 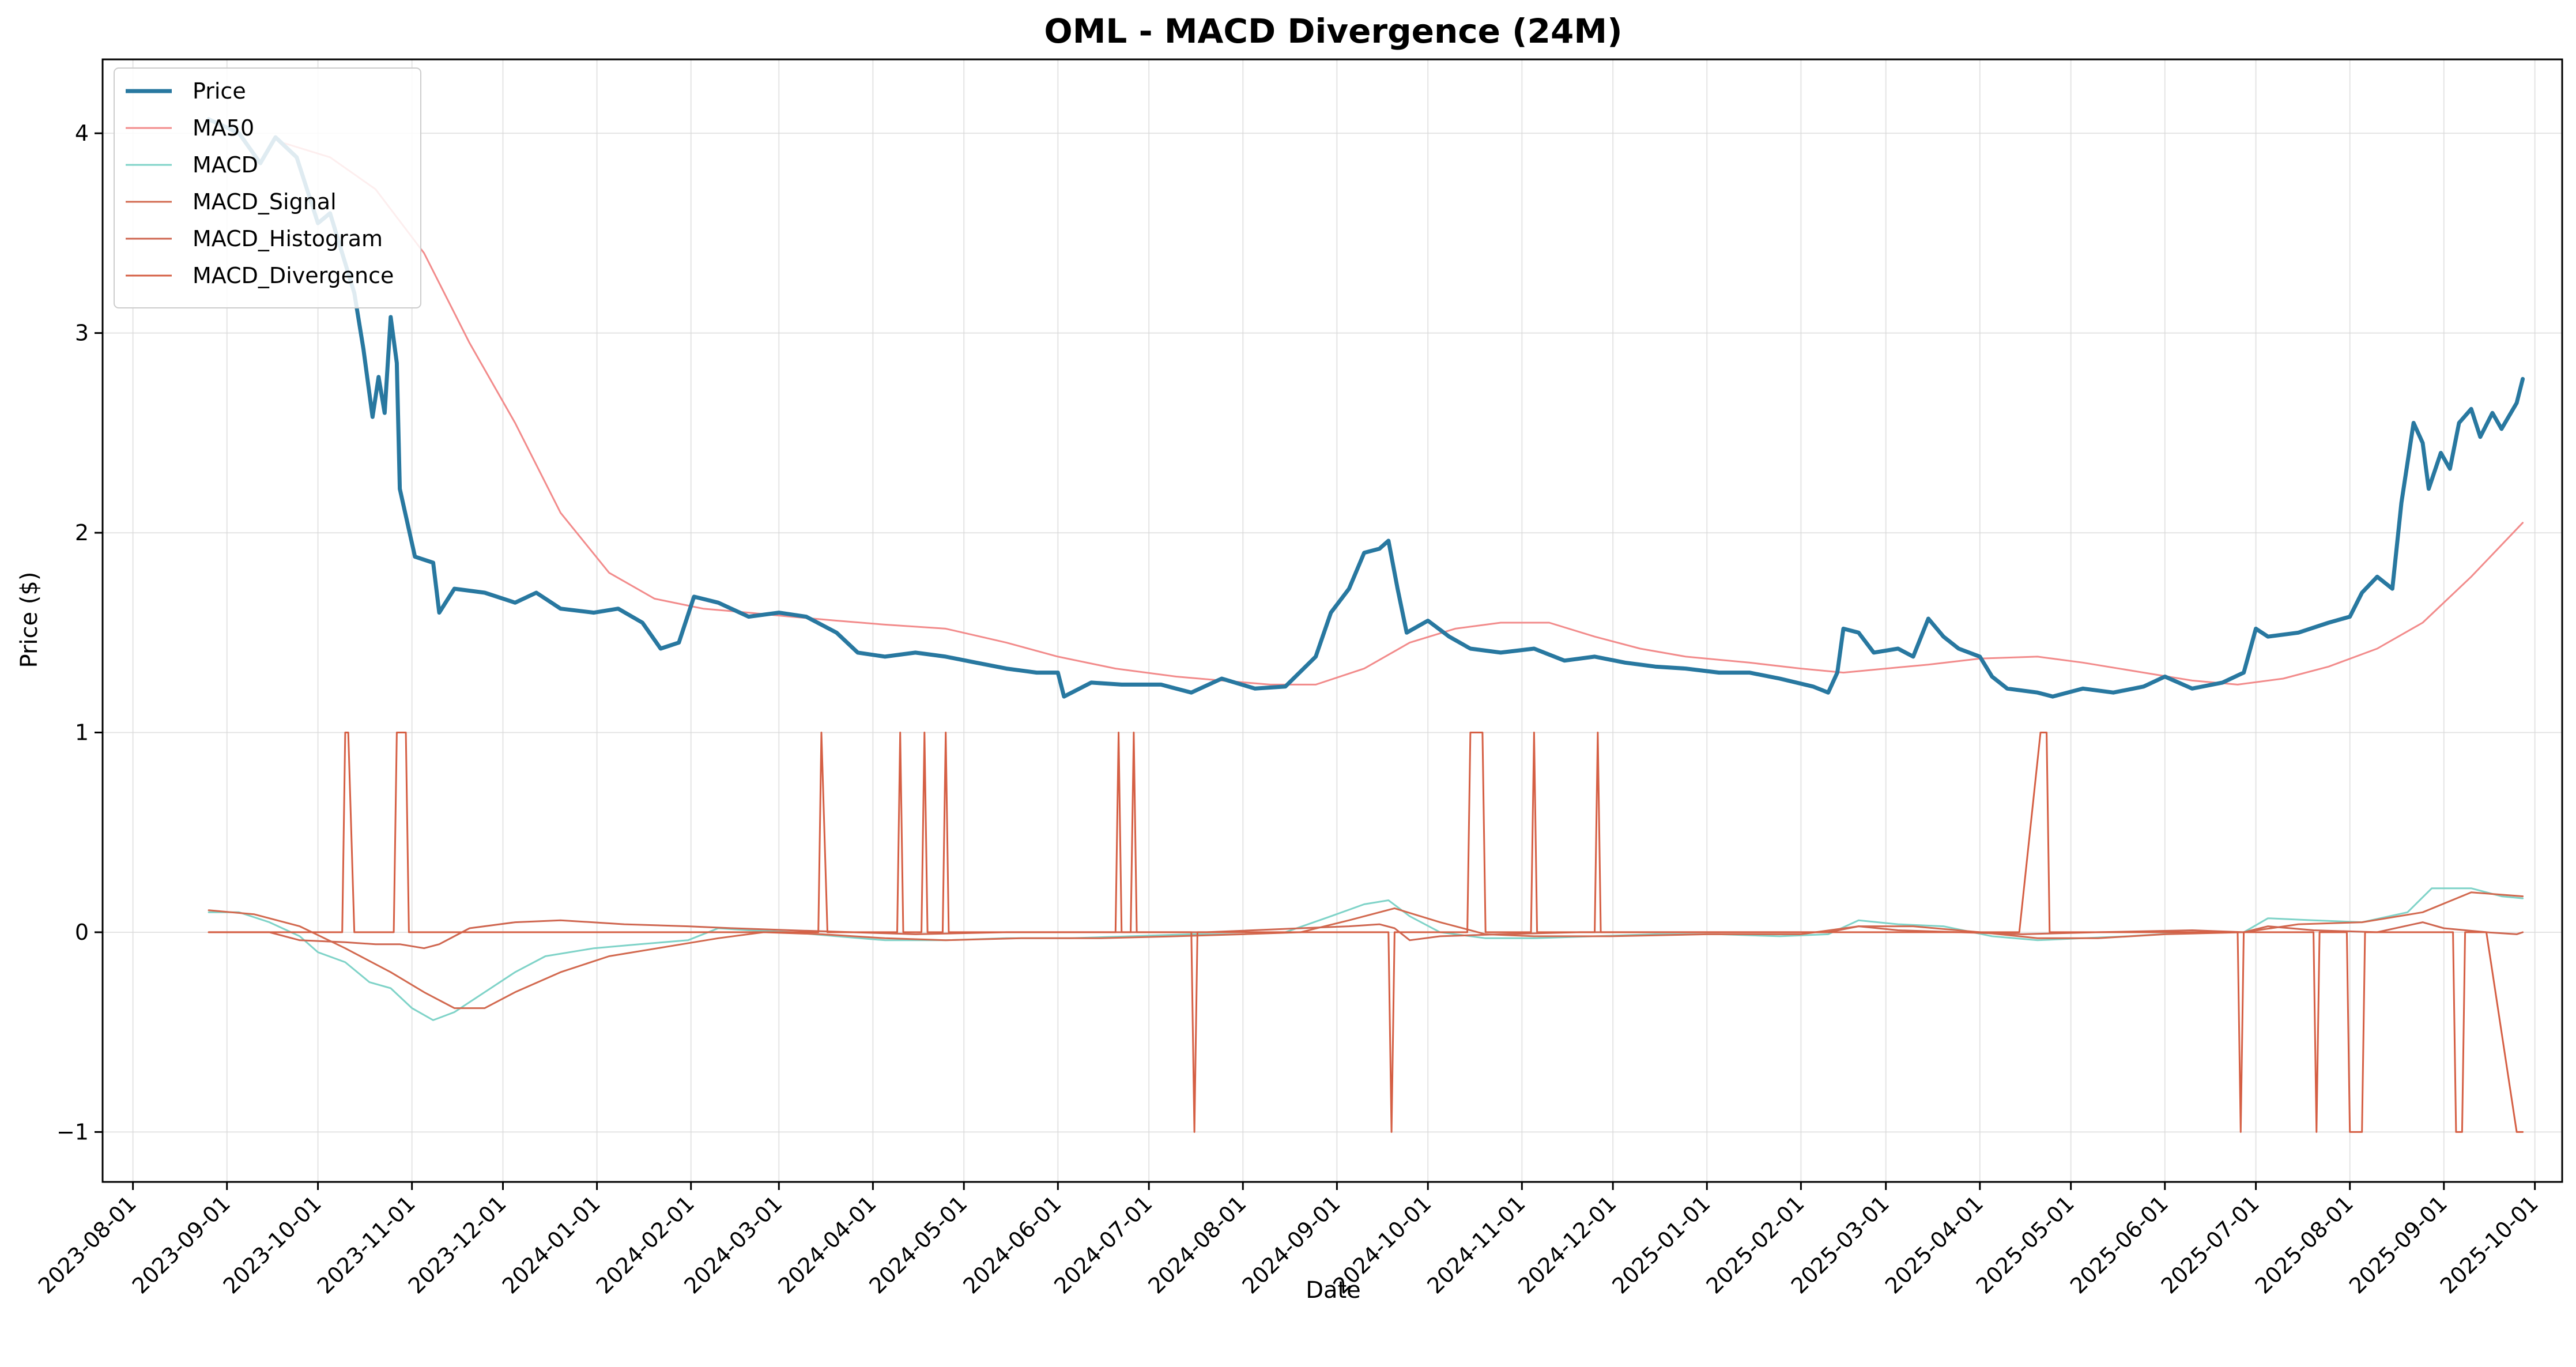 What do you see at coordinates (265, 201) in the screenshot?
I see `legend-label: MACD_Signal` at bounding box center [265, 201].